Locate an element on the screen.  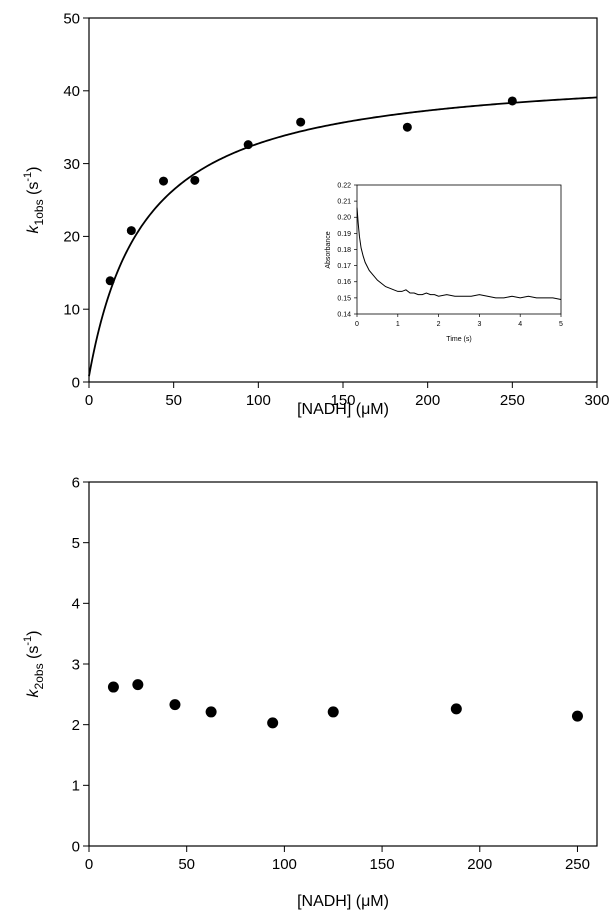
chart-bottom-x-label: [NADH] (μM) is located at coordinates (343, 901).